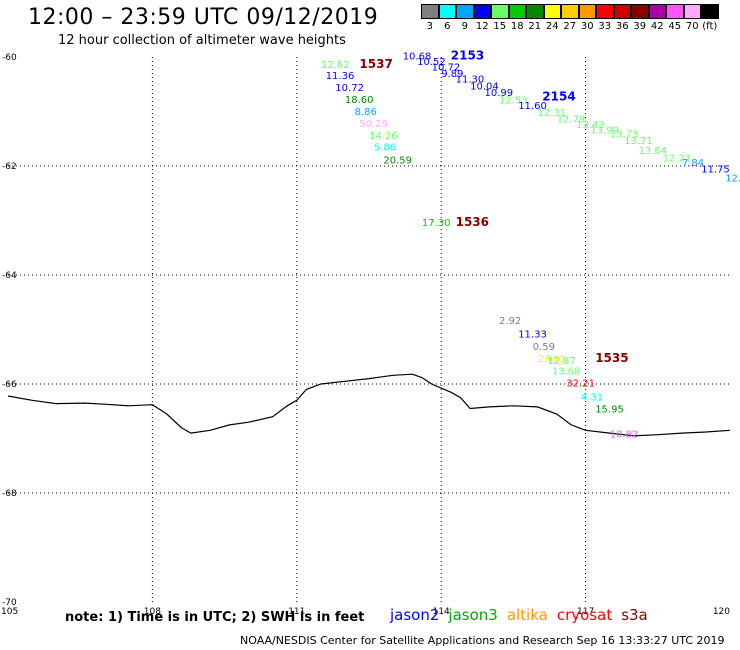  What do you see at coordinates (552, 26) in the screenshot?
I see `legend-label: 24` at bounding box center [552, 26].